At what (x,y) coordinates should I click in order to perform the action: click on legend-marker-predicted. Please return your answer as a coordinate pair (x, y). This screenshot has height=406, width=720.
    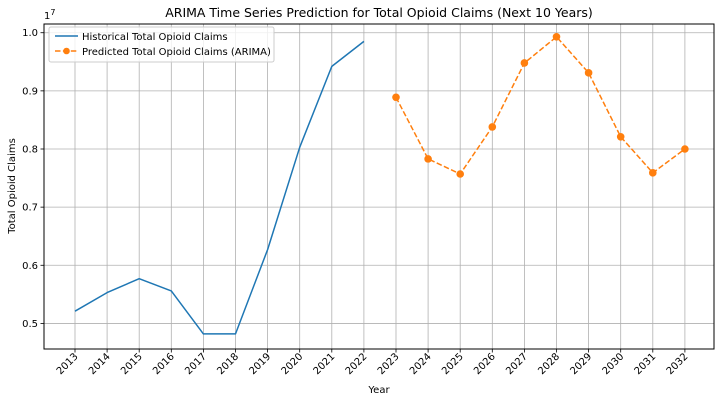
    Looking at the image, I should click on (66, 51).